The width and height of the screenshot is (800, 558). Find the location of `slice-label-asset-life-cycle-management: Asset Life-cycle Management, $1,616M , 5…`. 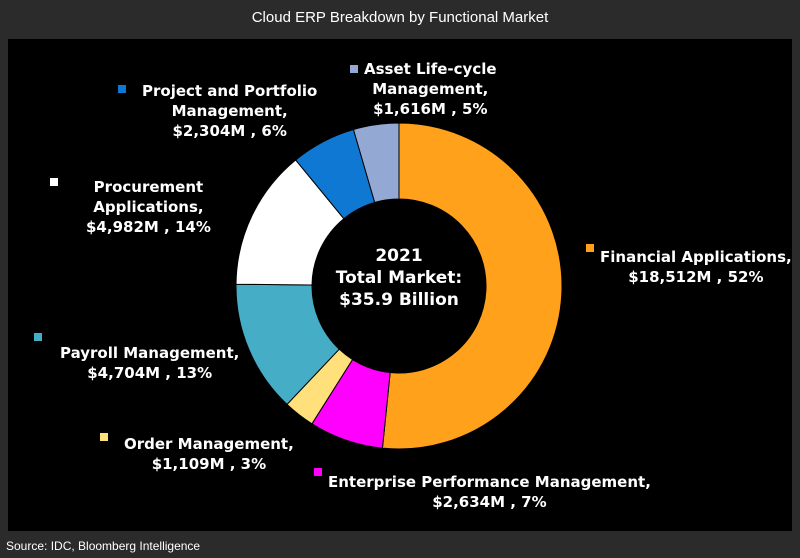

slice-label-asset-life-cycle-management: Asset Life-cycle Management, $1,616M , 5… is located at coordinates (423, 89).